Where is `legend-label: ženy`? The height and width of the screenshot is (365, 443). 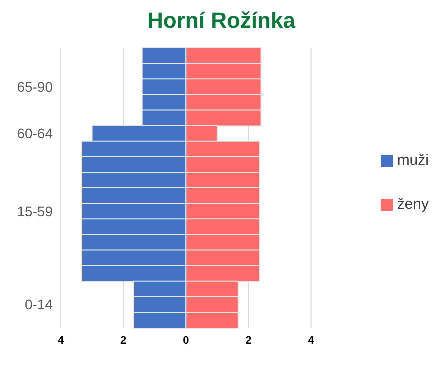
legend-label: ženy is located at coordinates (413, 204).